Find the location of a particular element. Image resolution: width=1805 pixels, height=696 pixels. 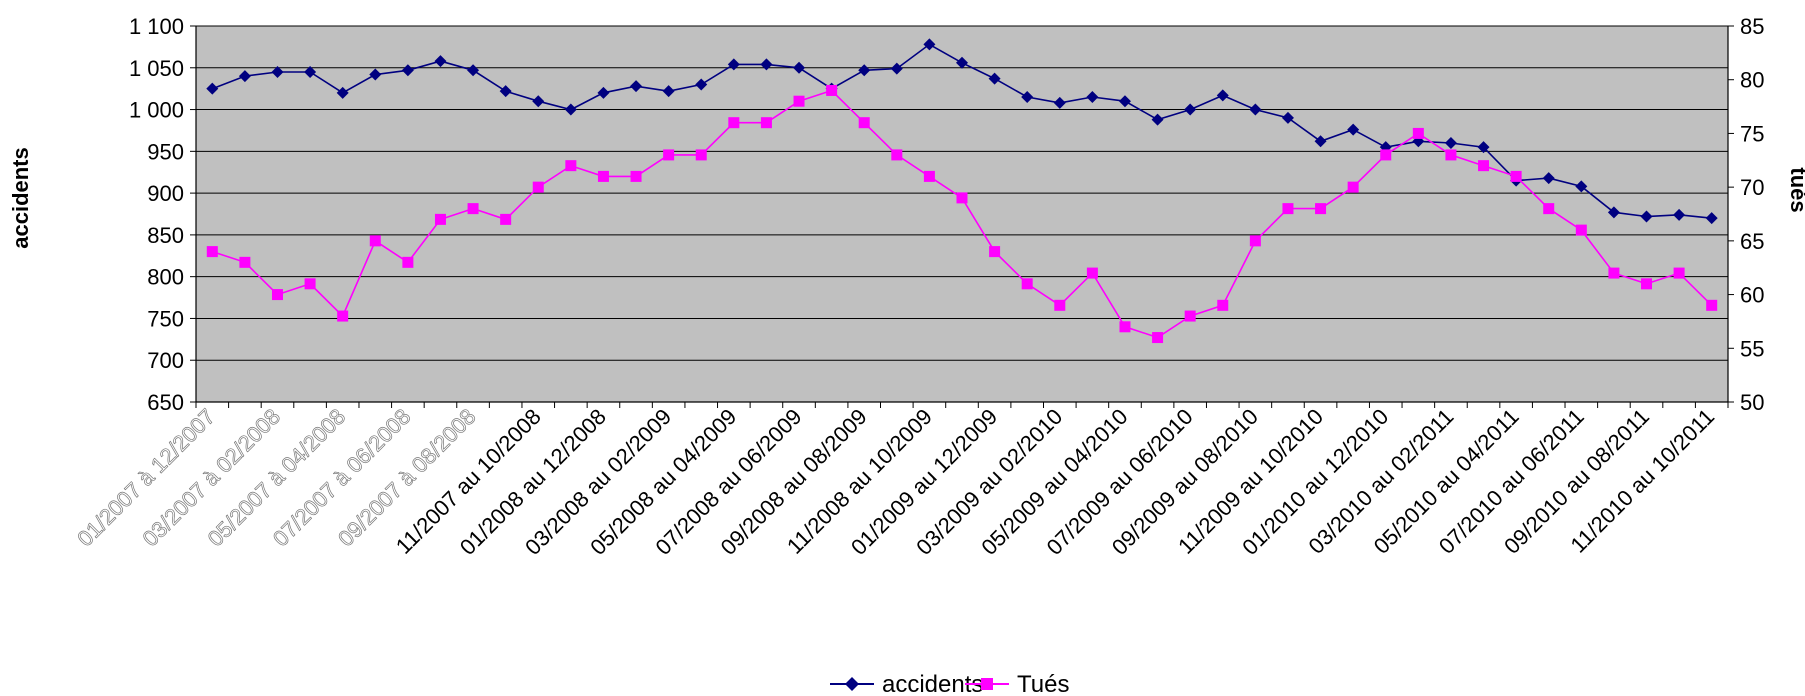

y-tick-label: 950 is located at coordinates (165, 151).